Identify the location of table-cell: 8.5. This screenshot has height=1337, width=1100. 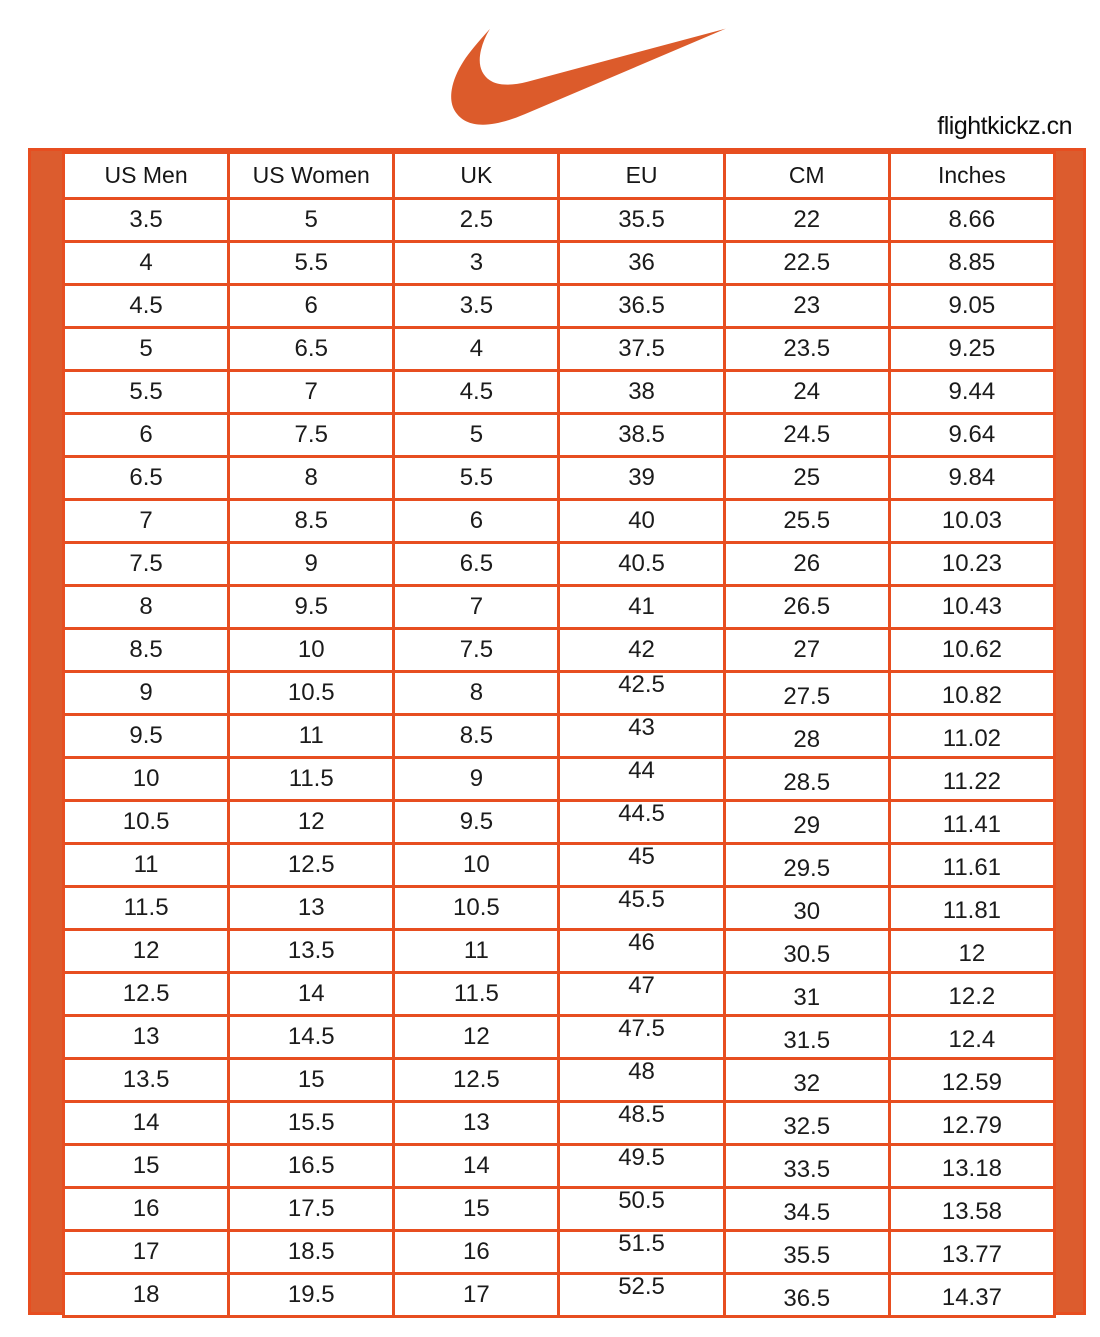
(476, 736).